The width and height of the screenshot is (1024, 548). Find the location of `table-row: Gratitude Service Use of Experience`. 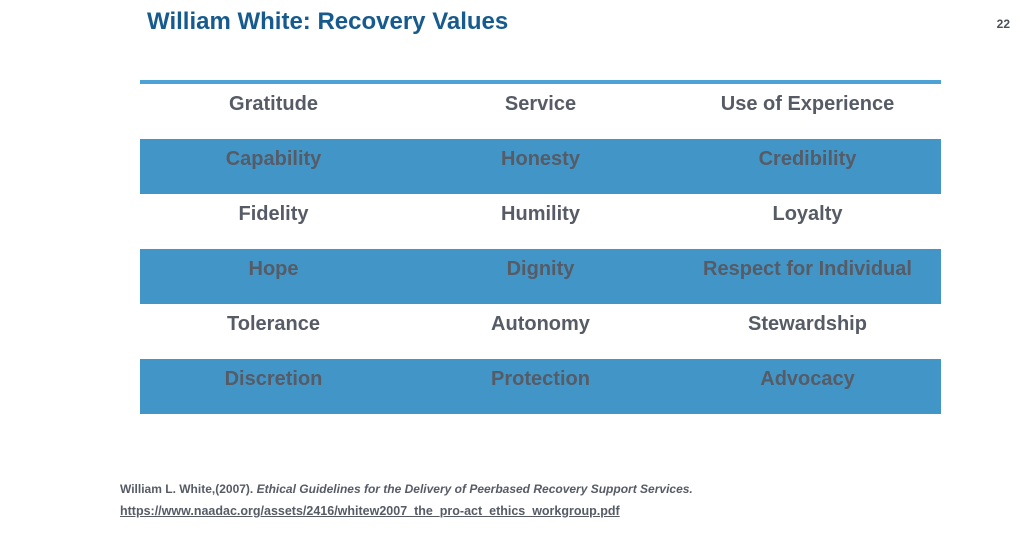

table-row: Gratitude Service Use of Experience is located at coordinates (540, 111).